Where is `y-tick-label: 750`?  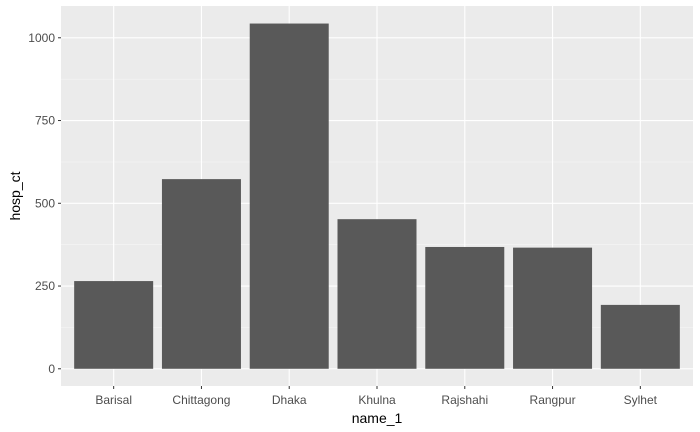
y-tick-label: 750 is located at coordinates (45, 121).